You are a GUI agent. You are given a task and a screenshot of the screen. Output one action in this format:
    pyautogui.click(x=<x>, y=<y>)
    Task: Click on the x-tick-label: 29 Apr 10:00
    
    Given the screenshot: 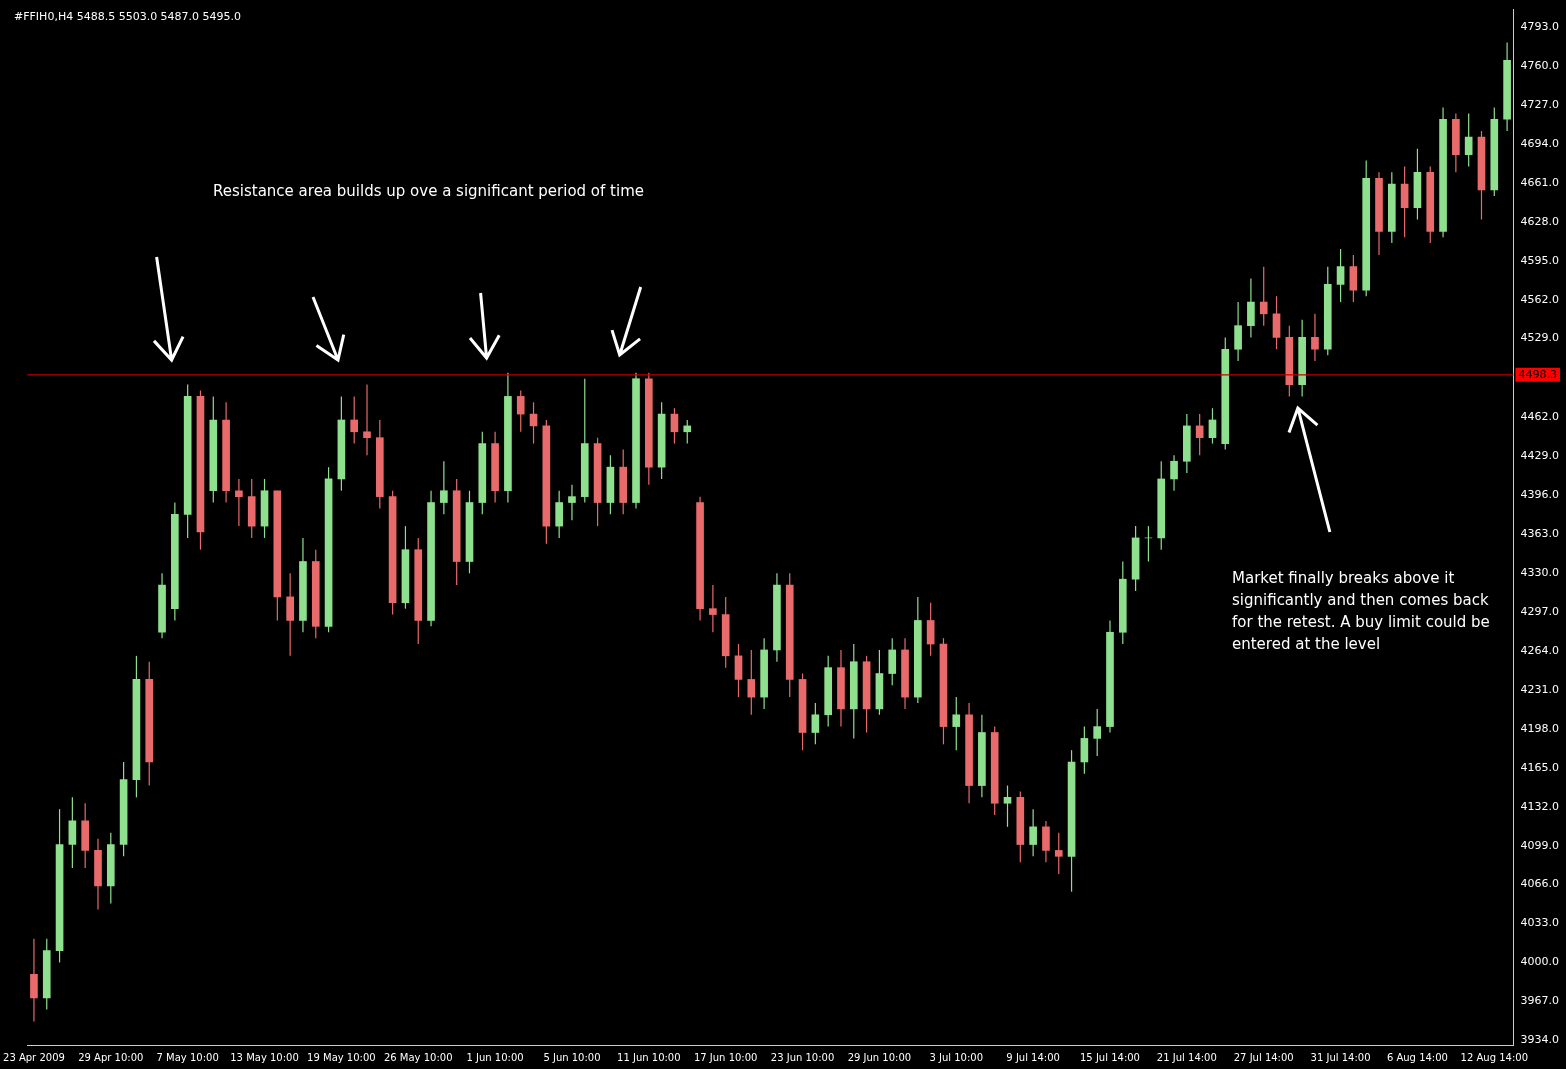 What is the action you would take?
    pyautogui.click(x=111, y=1057)
    